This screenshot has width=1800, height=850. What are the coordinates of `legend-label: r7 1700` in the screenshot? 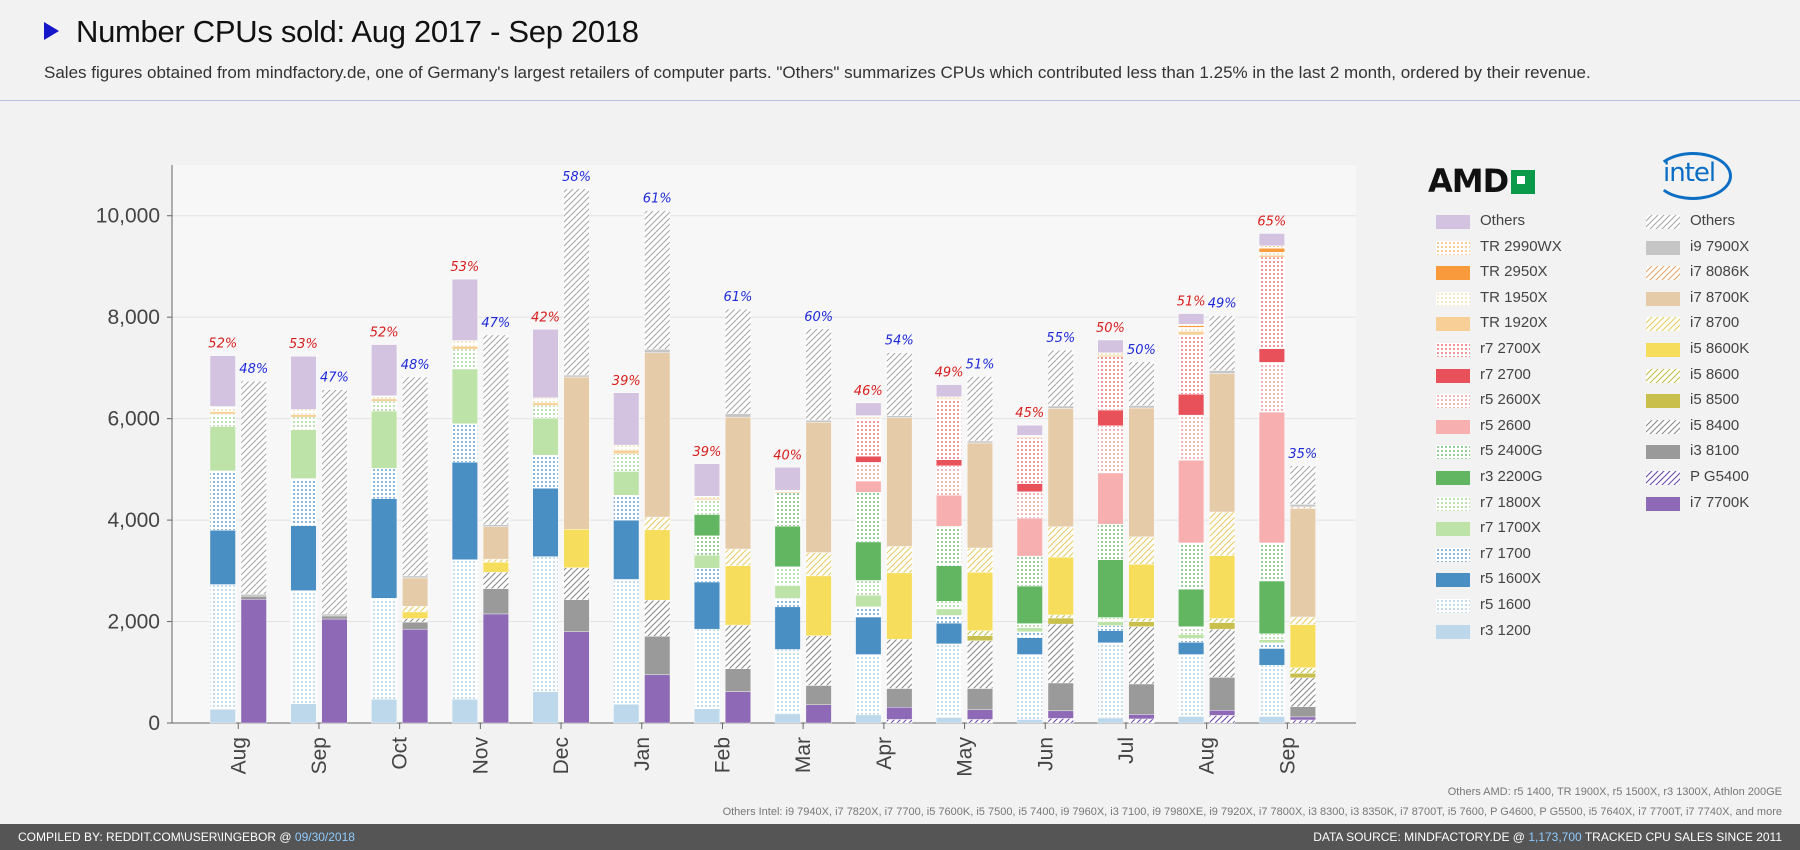 It's located at (1505, 553).